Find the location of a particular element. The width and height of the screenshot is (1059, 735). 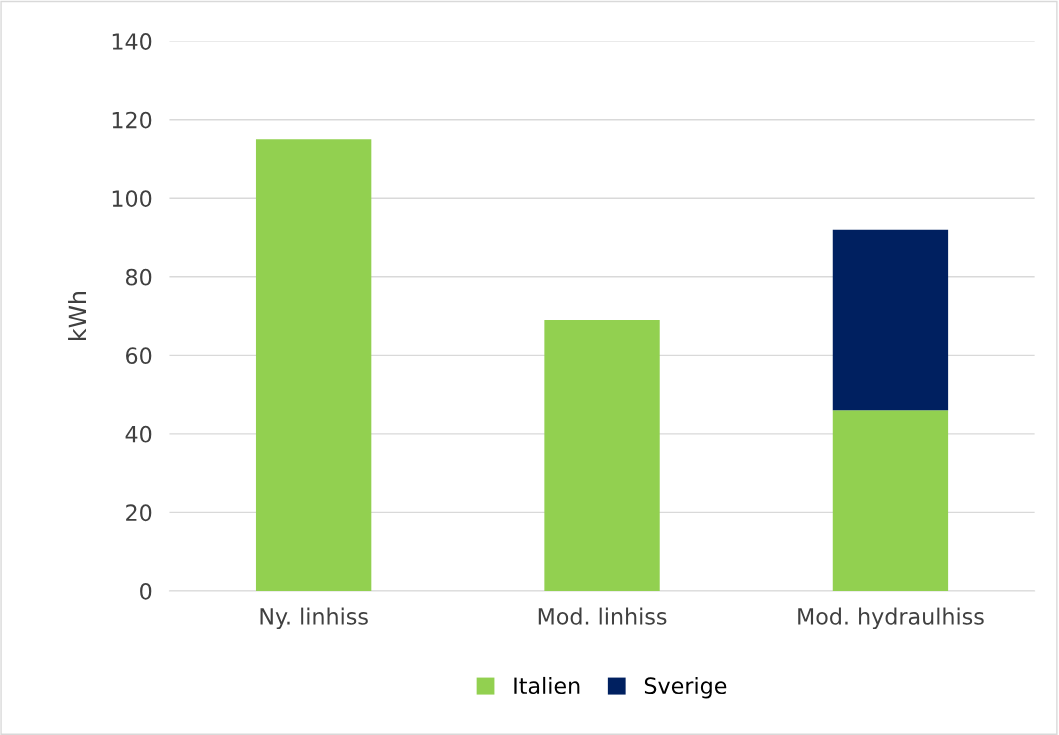

y-tick-label: 0 is located at coordinates (146, 591).